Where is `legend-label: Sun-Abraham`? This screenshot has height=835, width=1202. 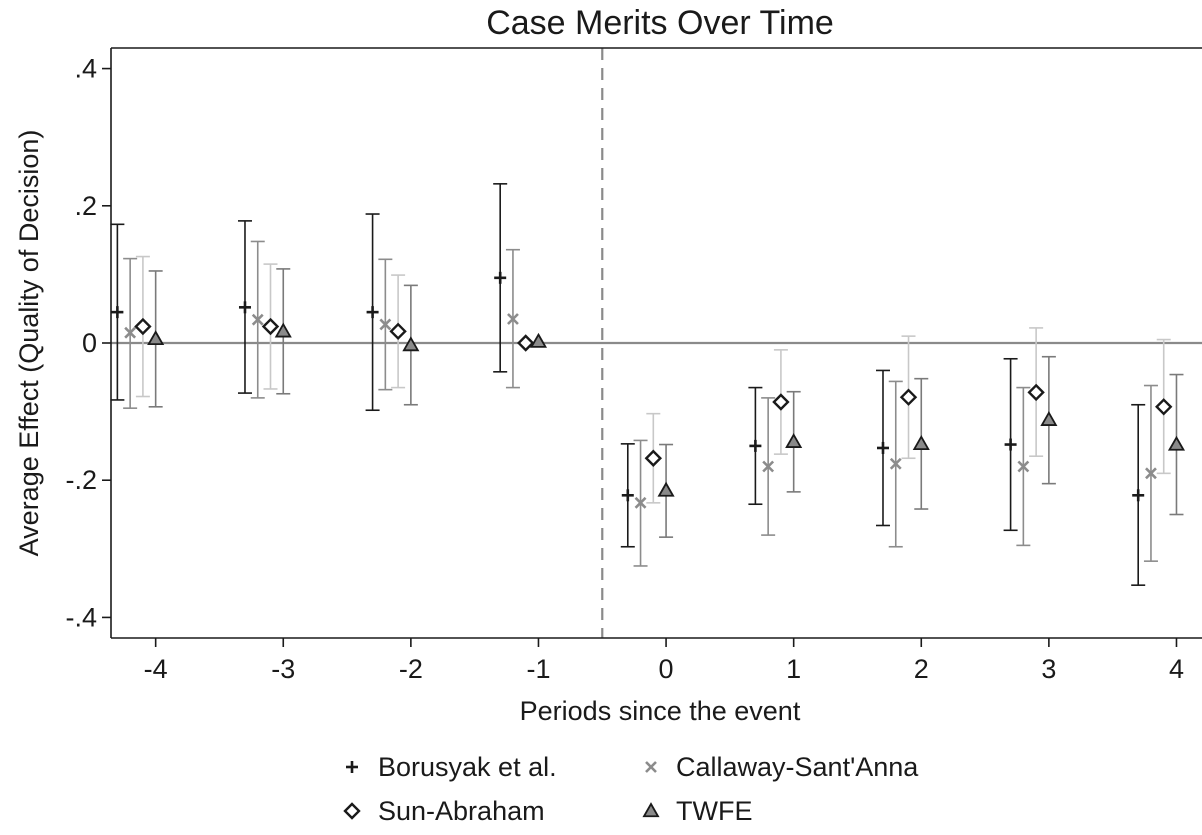 legend-label: Sun-Abraham is located at coordinates (461, 811).